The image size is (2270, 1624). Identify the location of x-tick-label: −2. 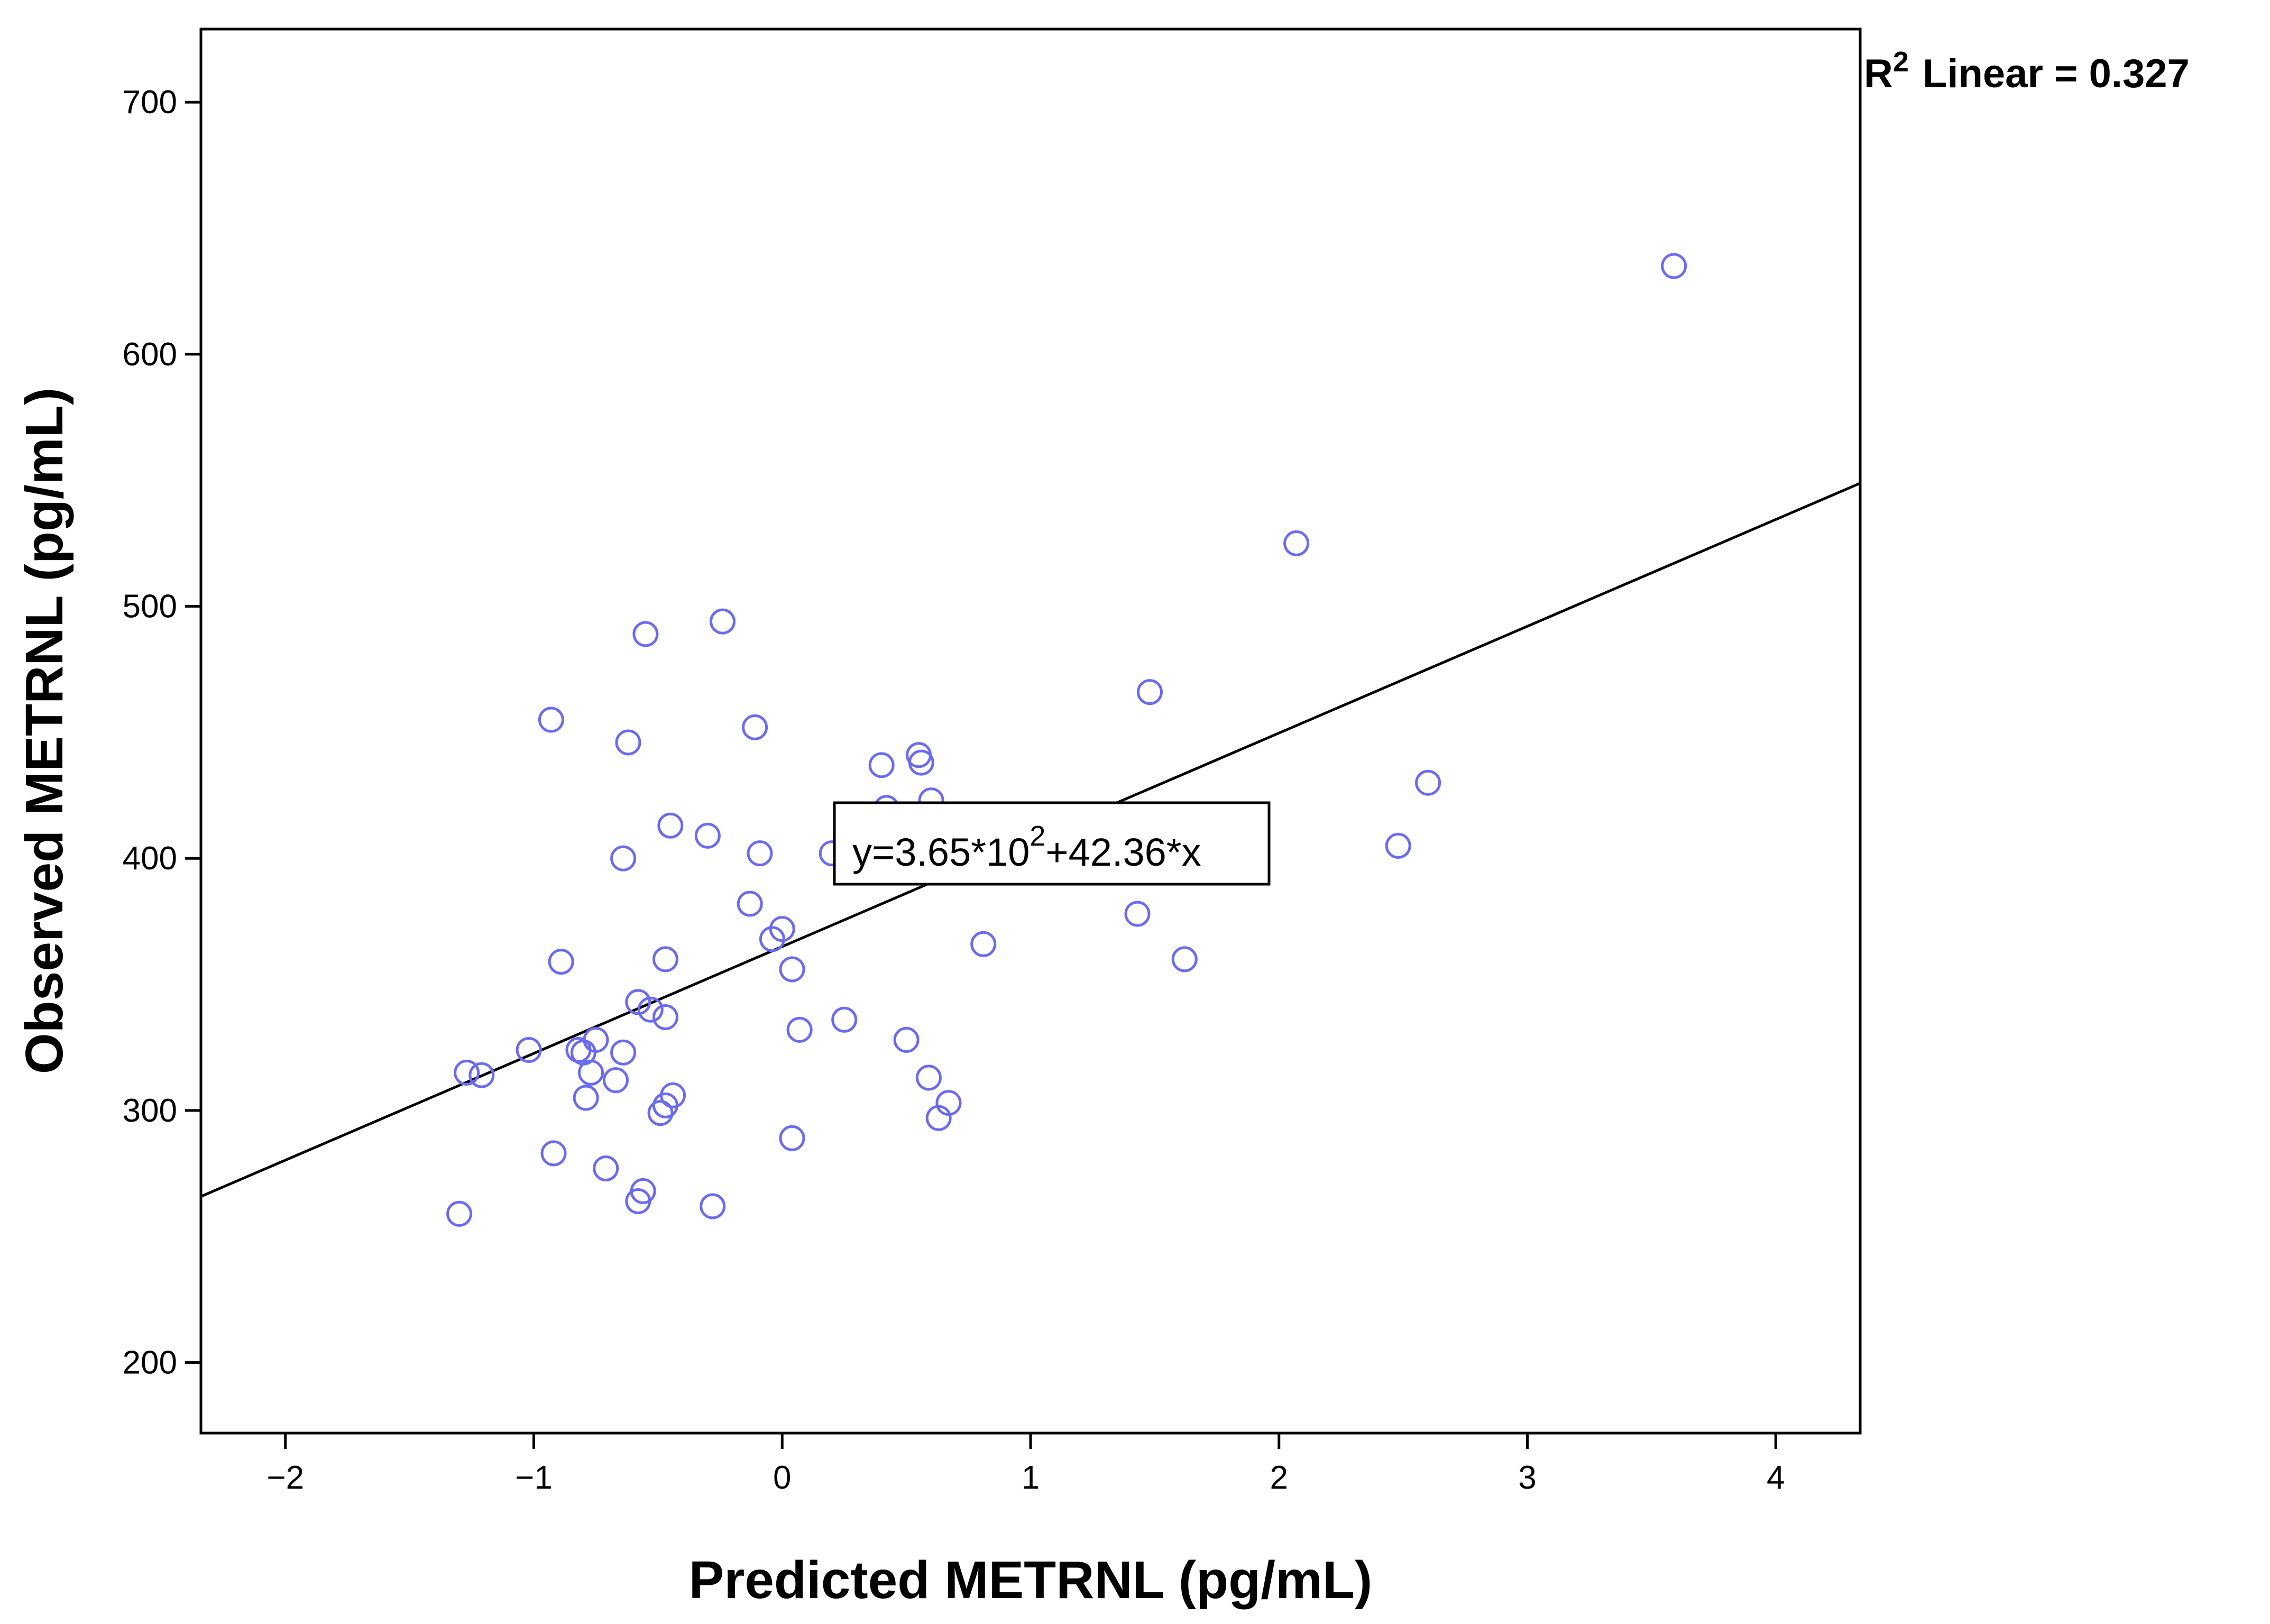
(285, 1478).